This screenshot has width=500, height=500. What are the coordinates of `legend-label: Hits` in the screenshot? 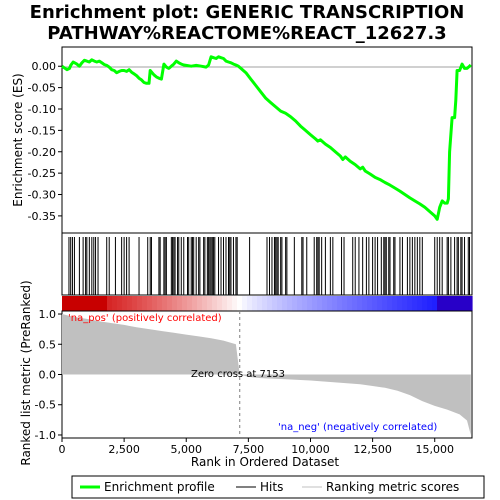 It's located at (271, 487).